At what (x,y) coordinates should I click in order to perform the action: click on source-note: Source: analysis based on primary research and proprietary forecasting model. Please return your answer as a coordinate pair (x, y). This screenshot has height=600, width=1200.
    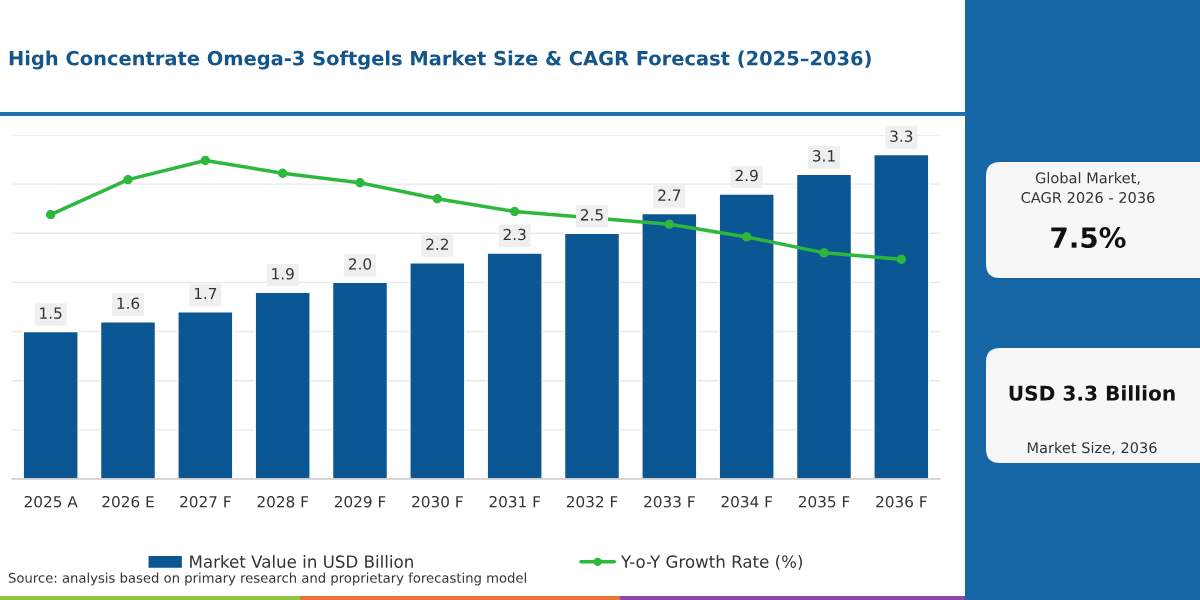
    Looking at the image, I should click on (267, 579).